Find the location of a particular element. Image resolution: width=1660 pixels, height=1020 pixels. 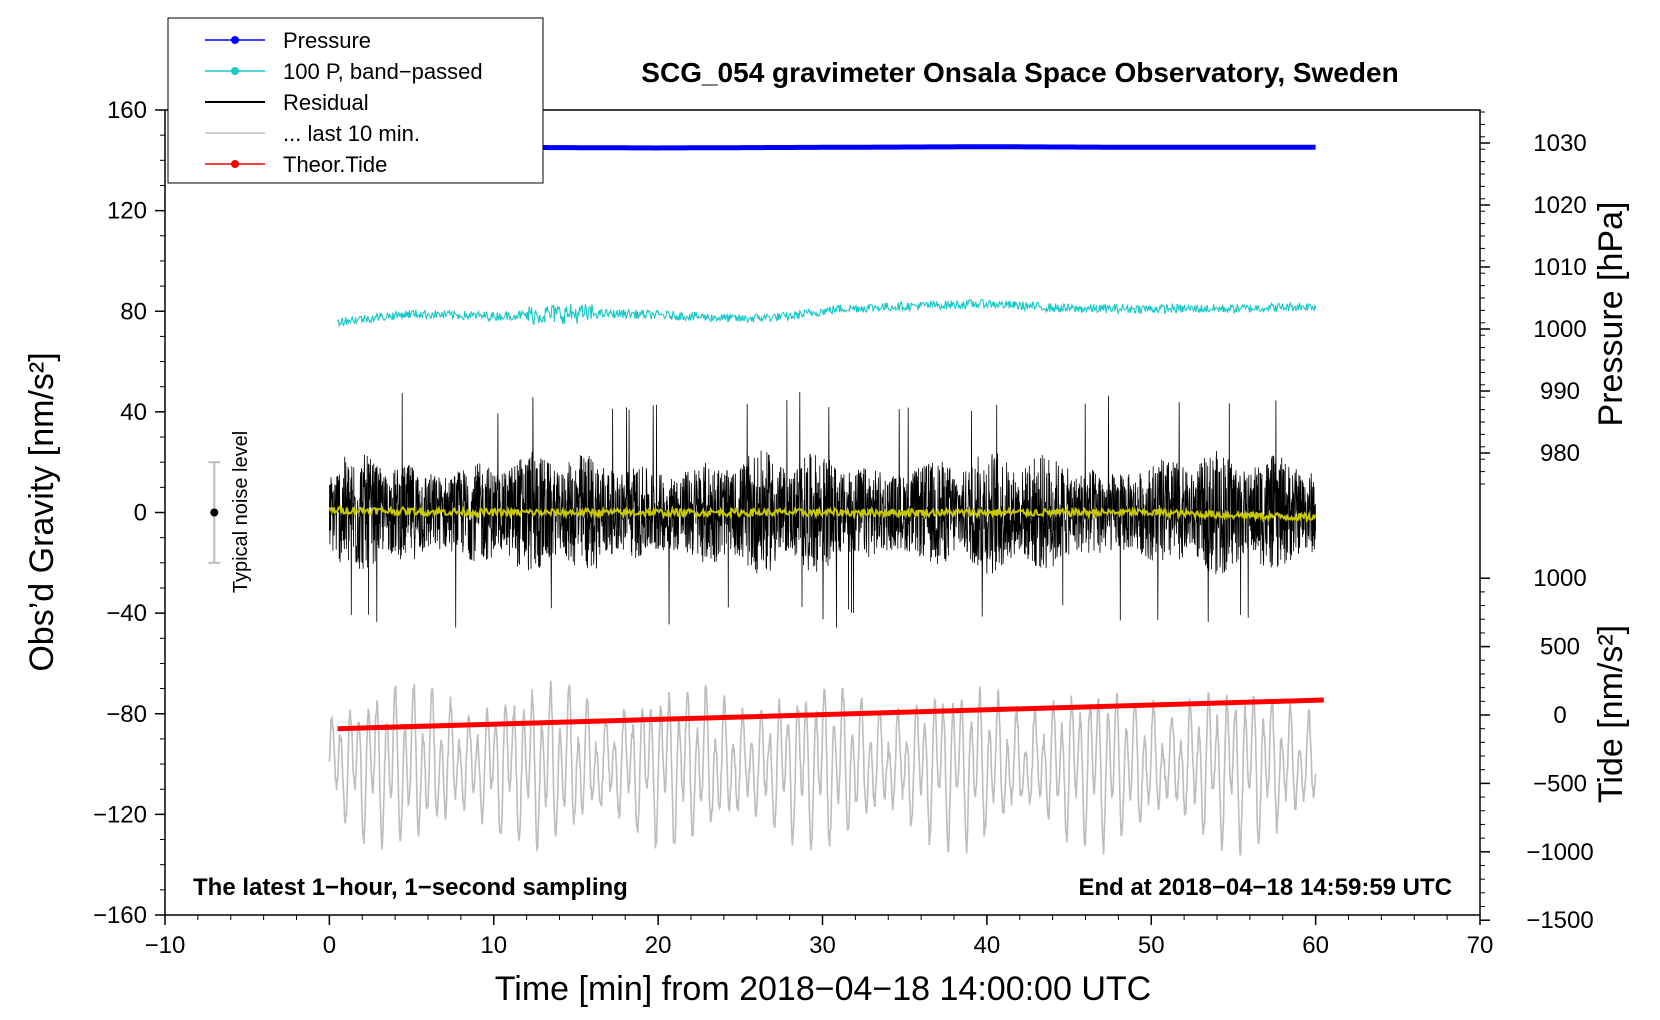

tide-tick-label: 1000 is located at coordinates (1559, 578).